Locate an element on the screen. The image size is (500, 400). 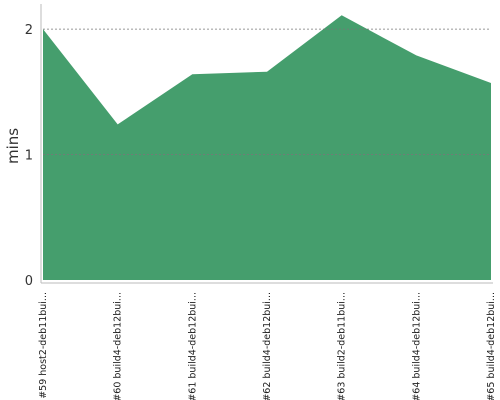
y-tick-labels: 0 1 2 is located at coordinates (29, 156).